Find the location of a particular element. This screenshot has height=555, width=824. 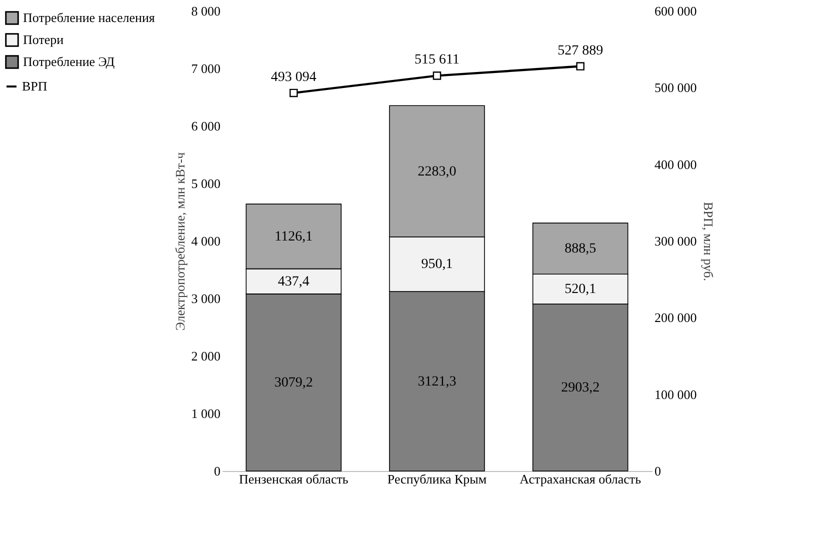

data-label: 493 094 is located at coordinates (293, 77).